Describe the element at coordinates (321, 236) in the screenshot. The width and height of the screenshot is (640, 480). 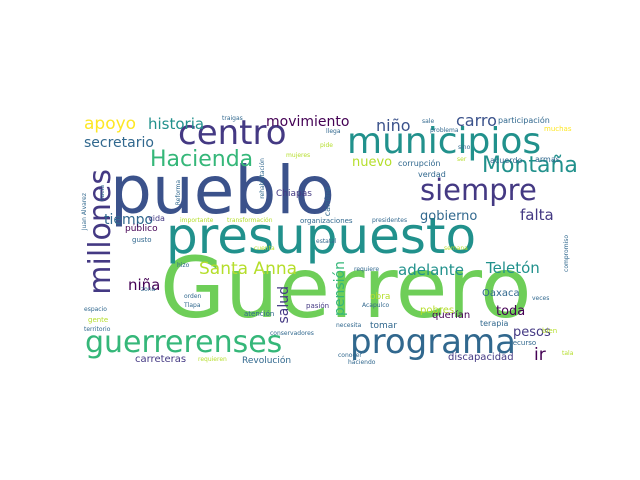
I see `word-presupuesto: presupuesto` at that location.